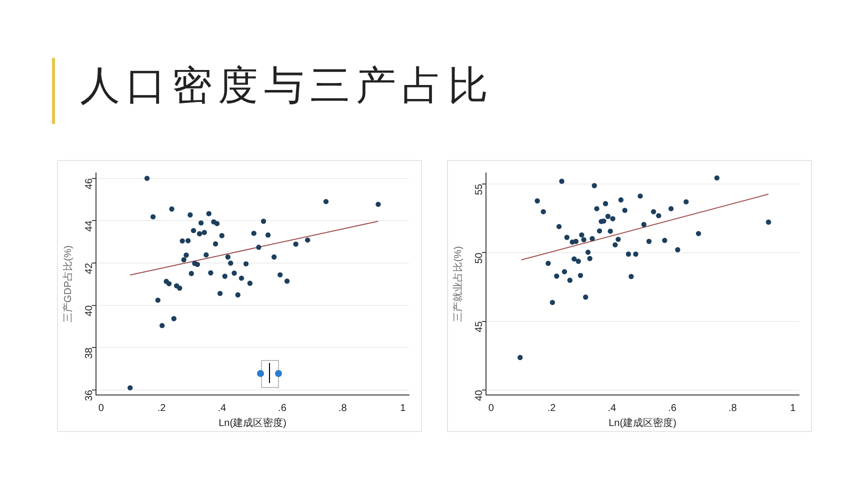 The width and height of the screenshot is (864, 487). Describe the element at coordinates (287, 86) in the screenshot. I see `chart-title: 人口密度与三产占比` at that location.